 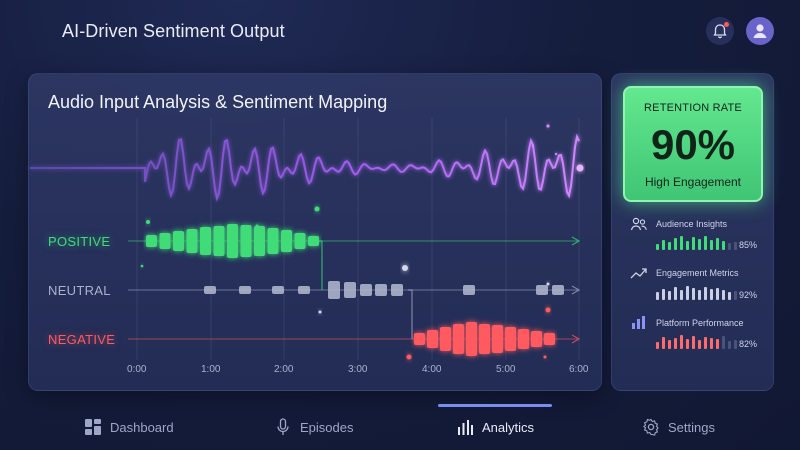 I want to click on waveform-endpoint, so click(x=580, y=168).